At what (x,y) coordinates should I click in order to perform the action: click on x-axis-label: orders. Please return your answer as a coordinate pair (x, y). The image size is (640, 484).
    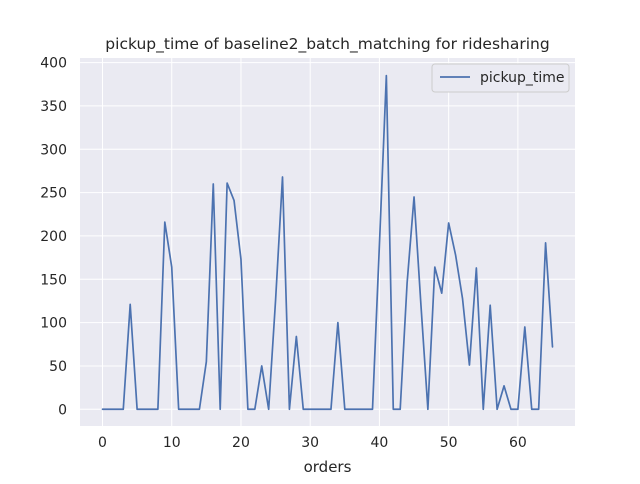
    Looking at the image, I should click on (328, 467).